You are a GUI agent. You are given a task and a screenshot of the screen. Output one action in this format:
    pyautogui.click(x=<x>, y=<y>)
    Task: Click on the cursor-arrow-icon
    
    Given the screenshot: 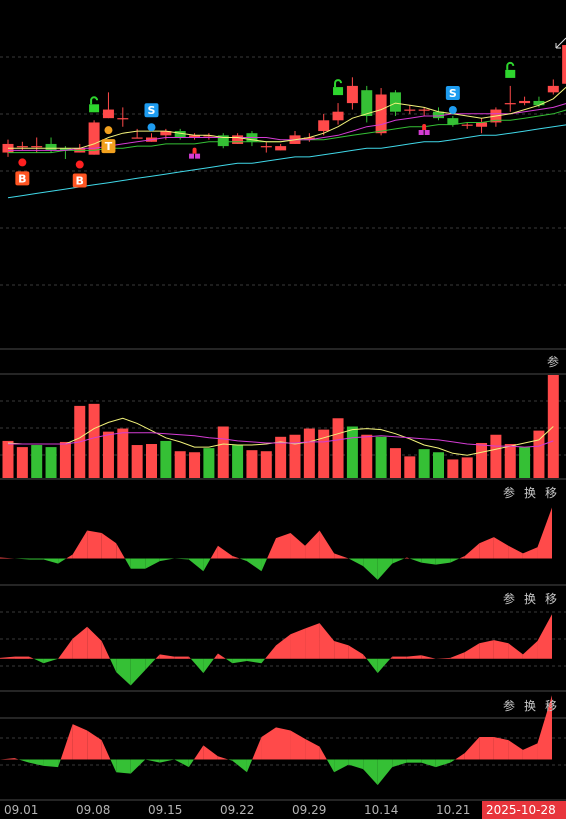 What is the action you would take?
    pyautogui.click(x=560, y=43)
    